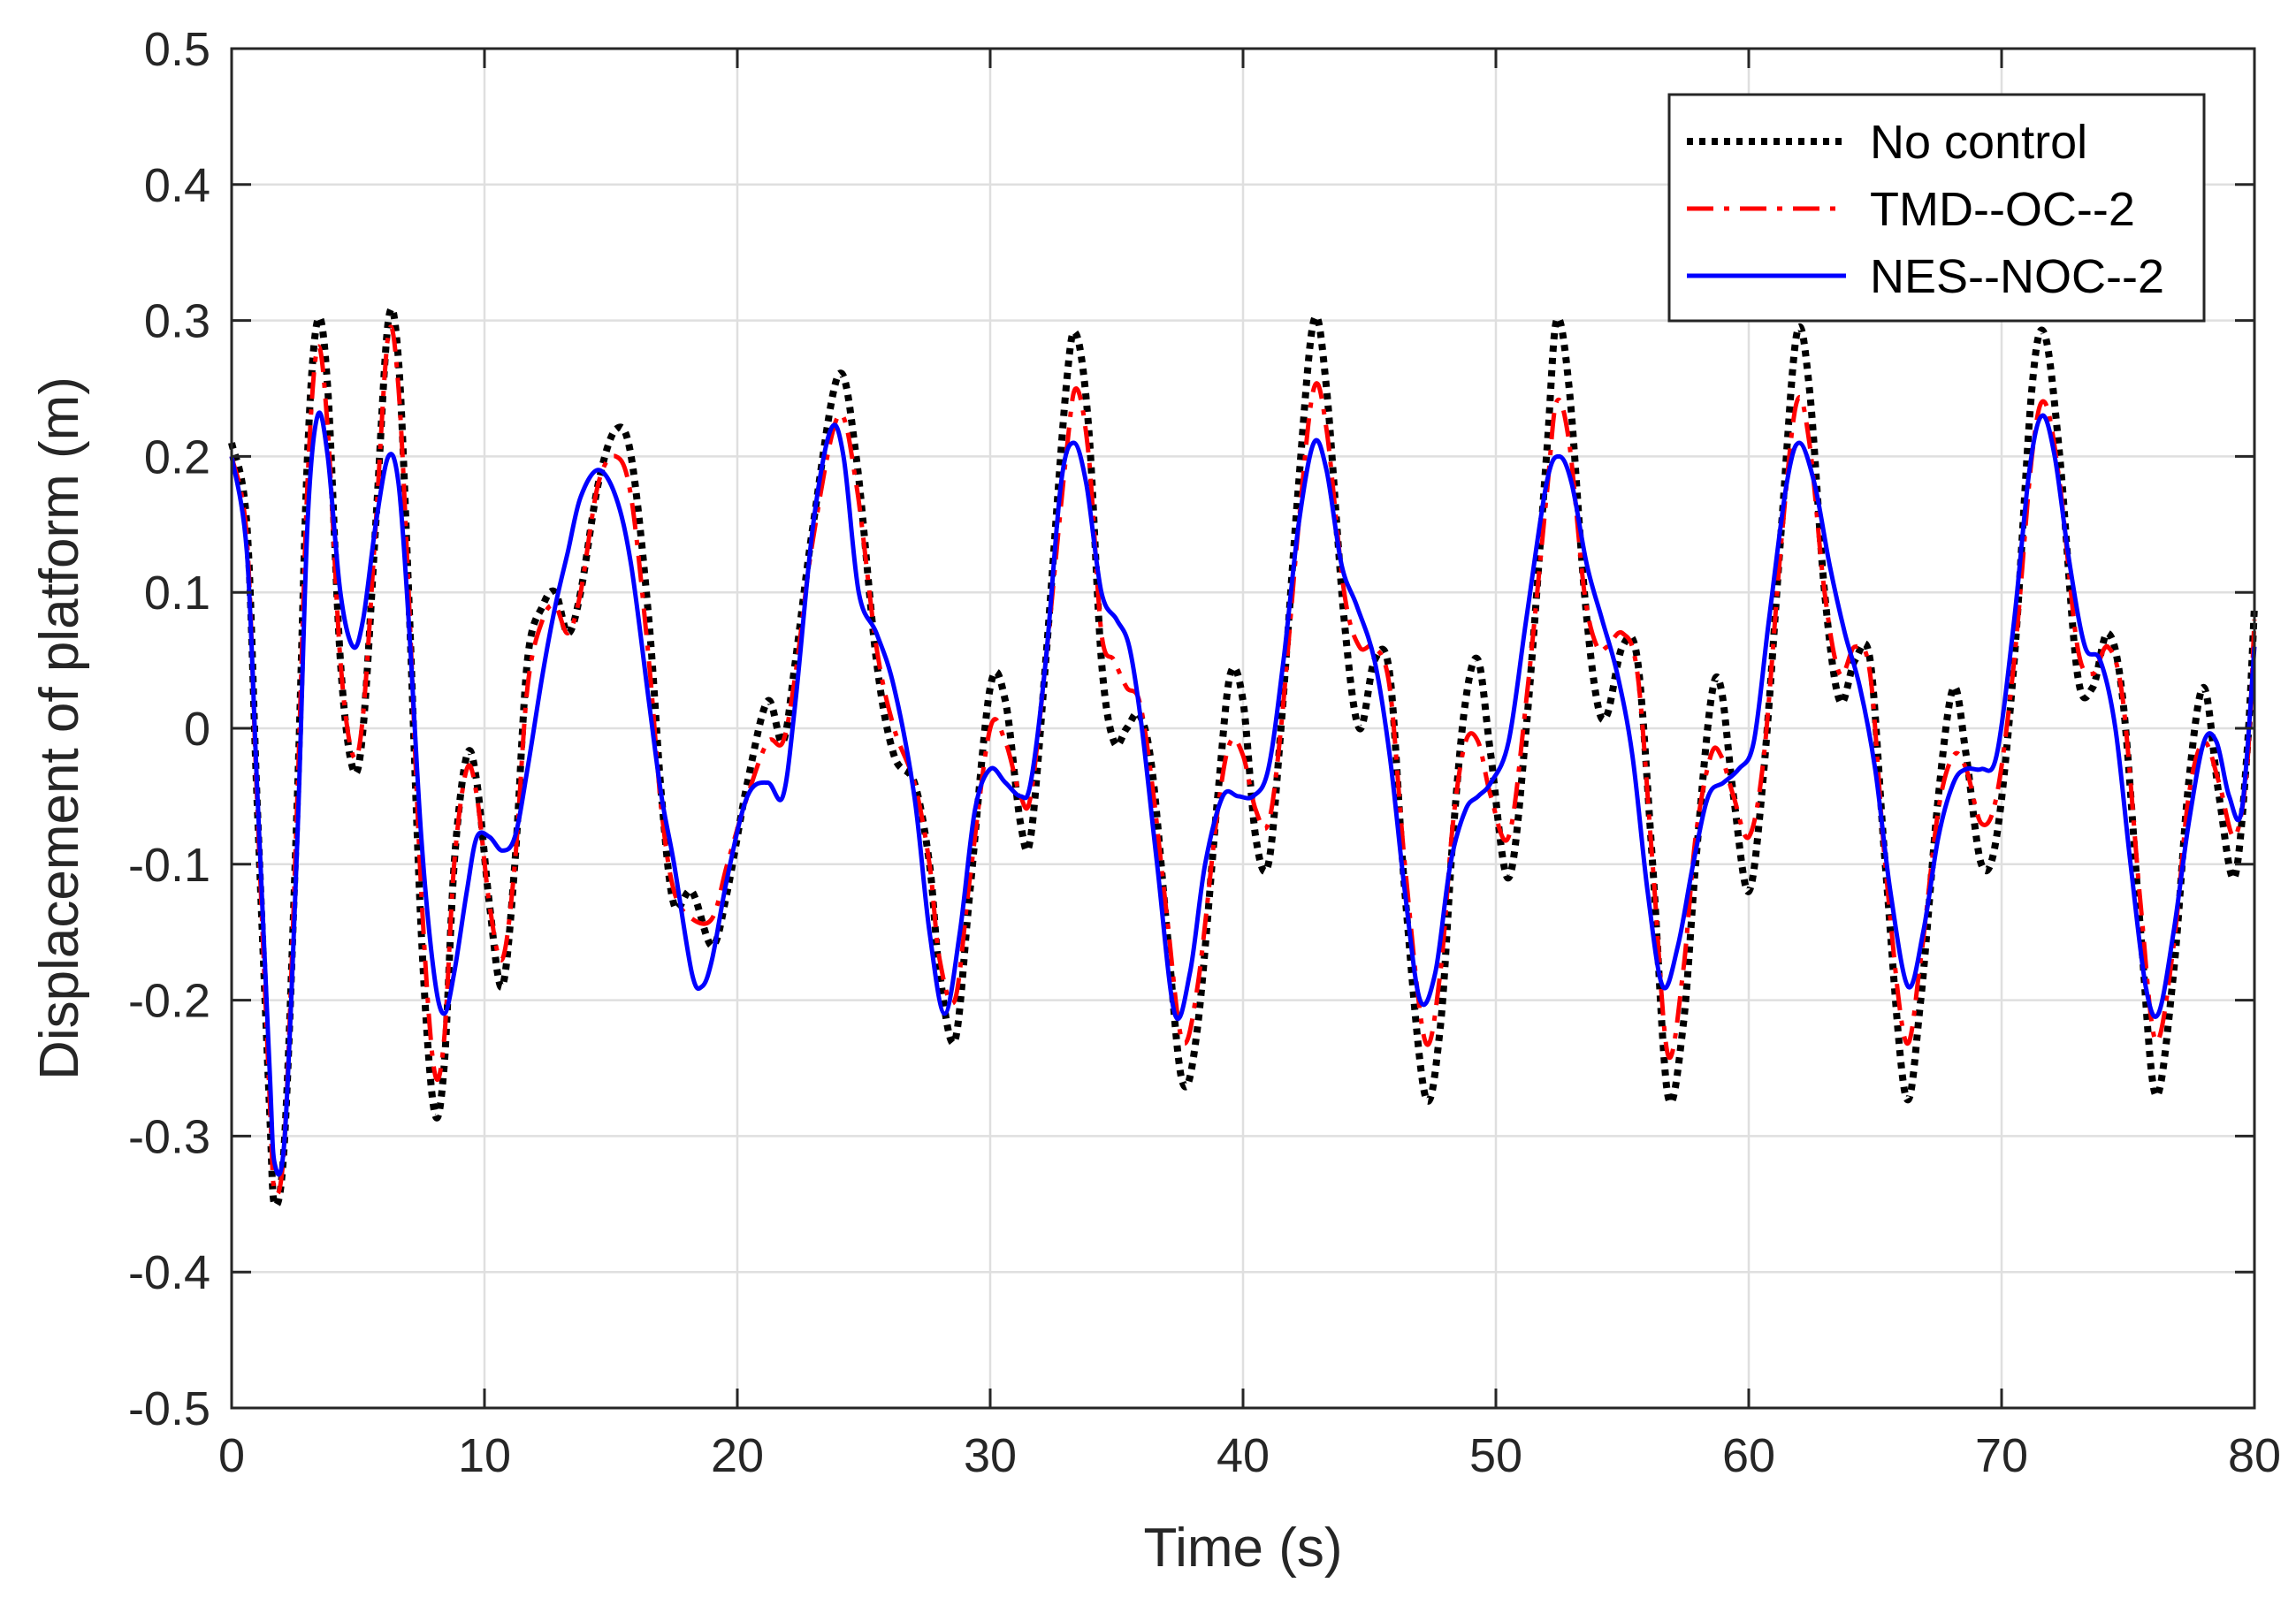  Describe the element at coordinates (1978, 143) in the screenshot. I see `legend-label: No control` at that location.